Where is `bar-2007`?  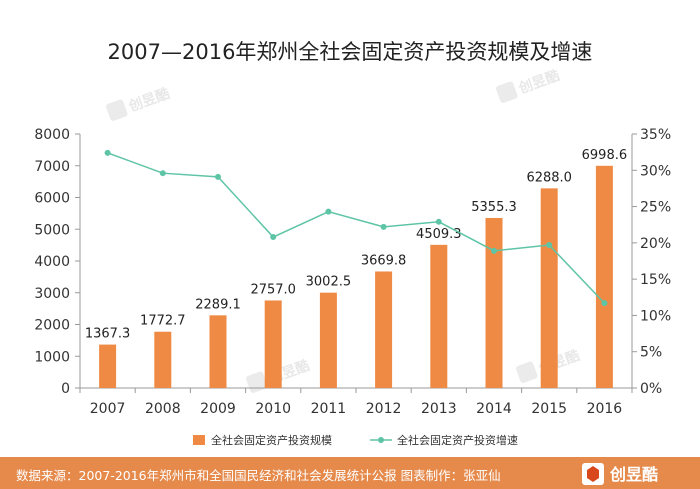
bar-2007 is located at coordinates (108, 366).